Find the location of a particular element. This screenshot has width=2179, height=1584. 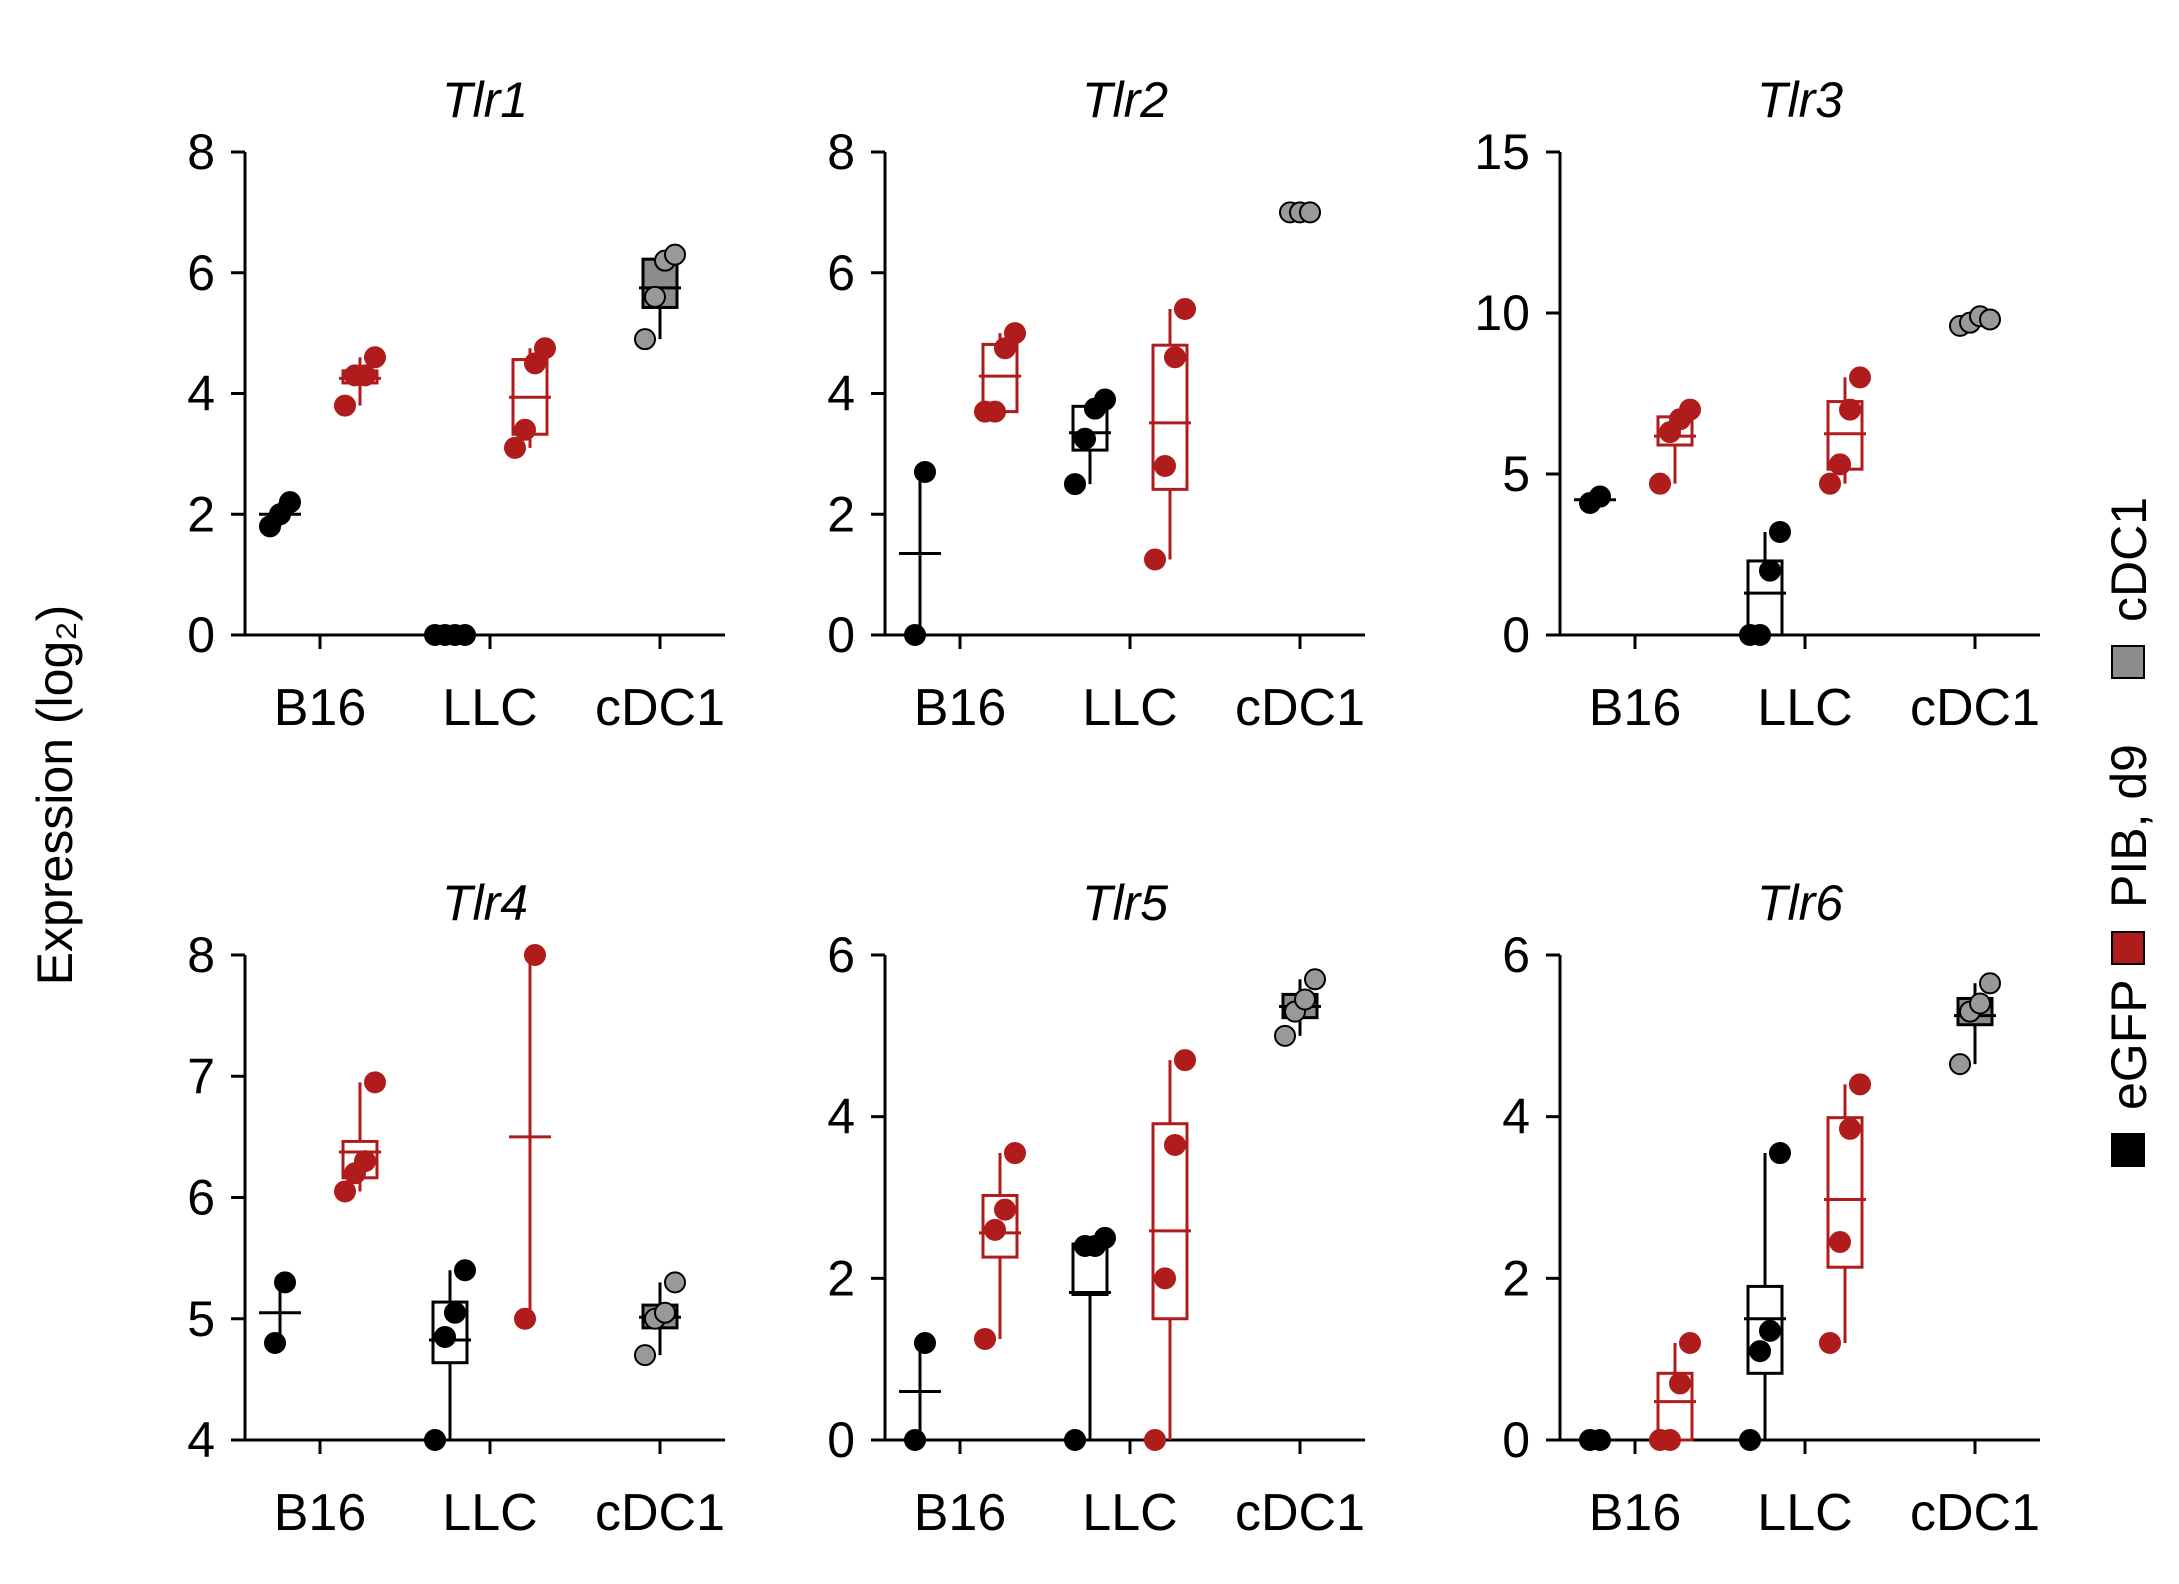

panel-title: Tlr6 is located at coordinates (1800, 903).